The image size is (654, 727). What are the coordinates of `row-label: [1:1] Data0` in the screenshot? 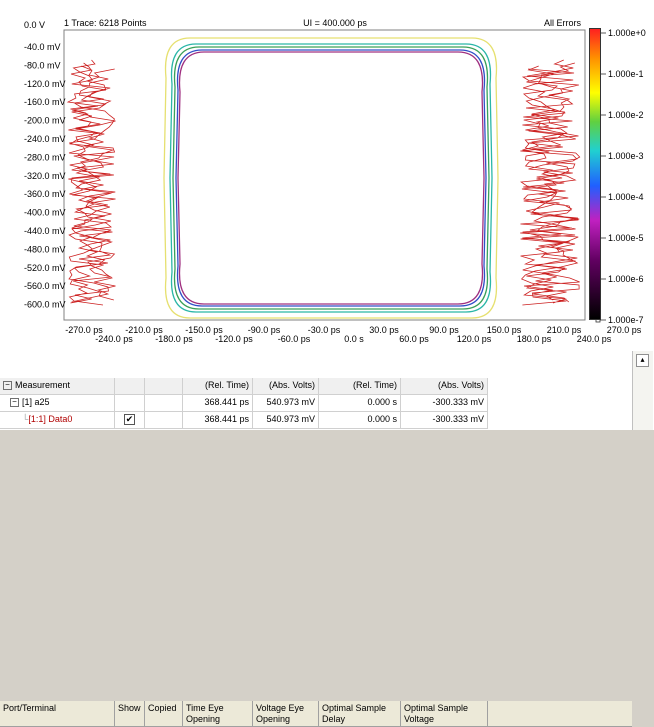 It's located at (50, 419).